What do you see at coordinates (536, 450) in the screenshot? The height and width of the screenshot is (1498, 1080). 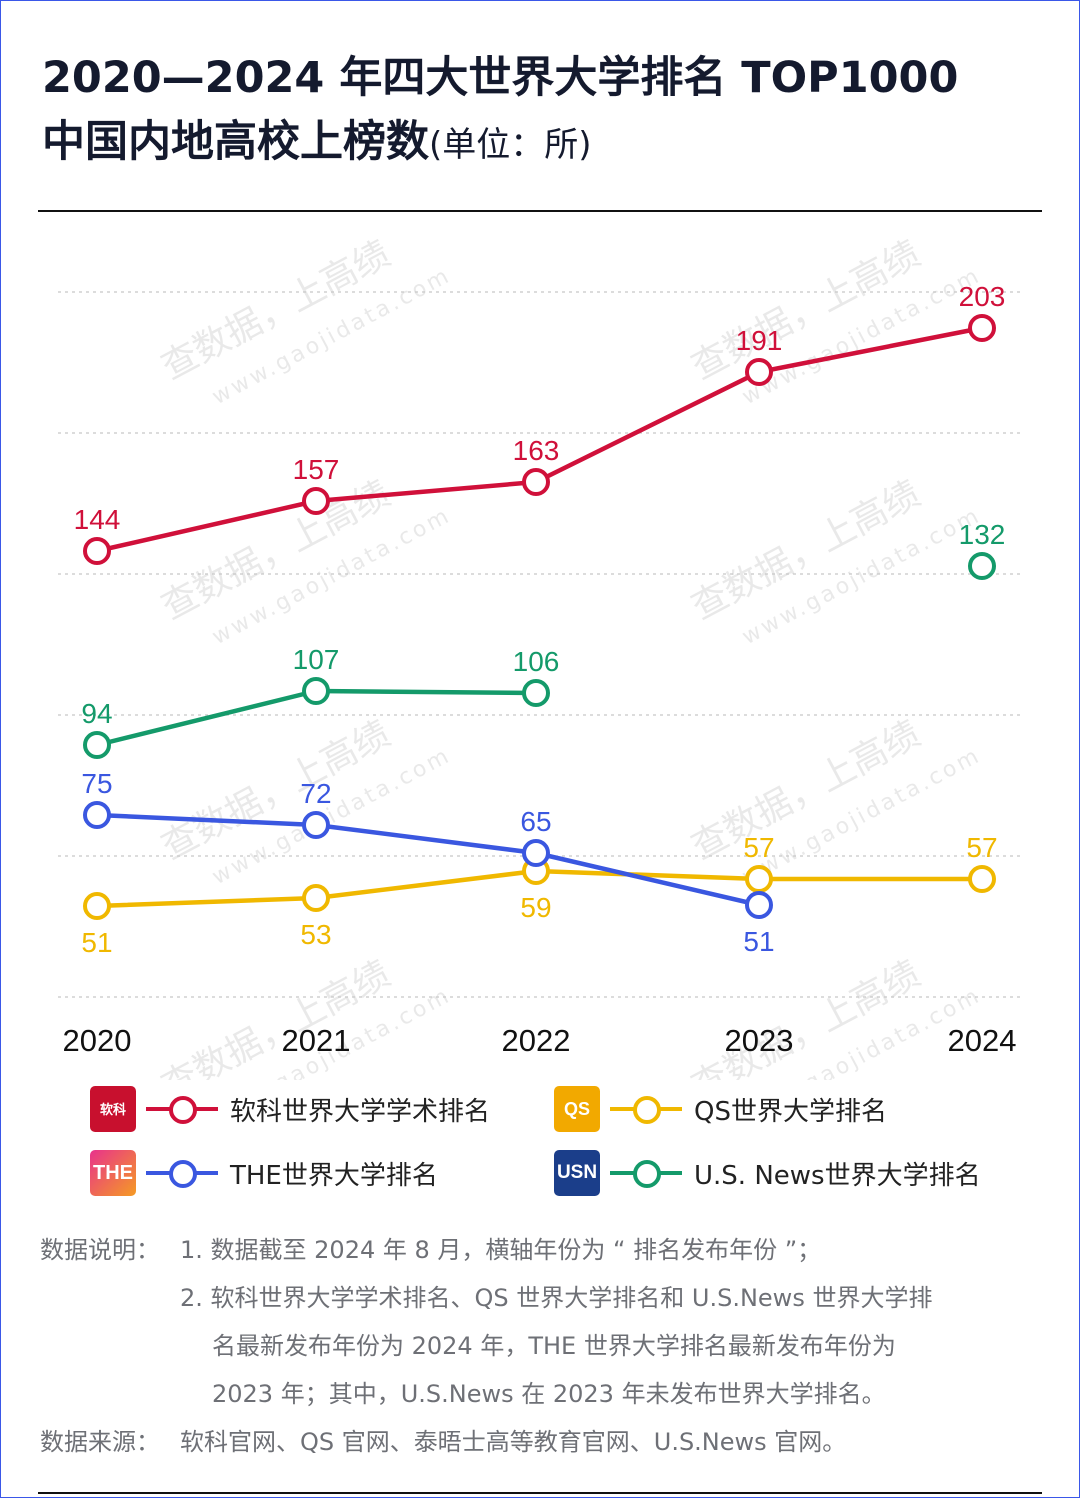 I see `data-label: 163` at bounding box center [536, 450].